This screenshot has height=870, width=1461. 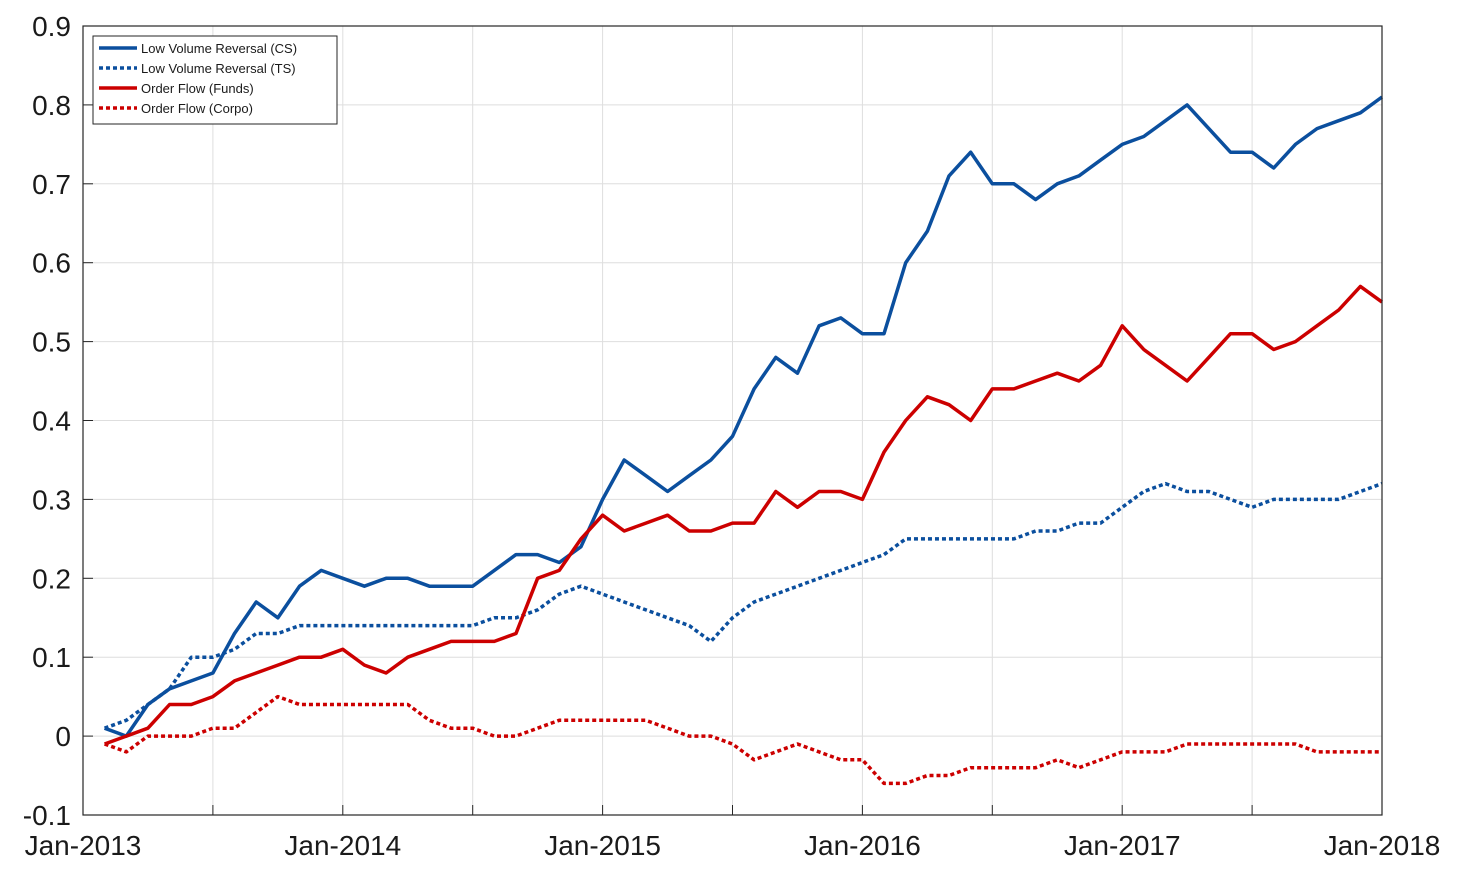 I want to click on y-tick-label: 0.1, so click(x=51, y=657).